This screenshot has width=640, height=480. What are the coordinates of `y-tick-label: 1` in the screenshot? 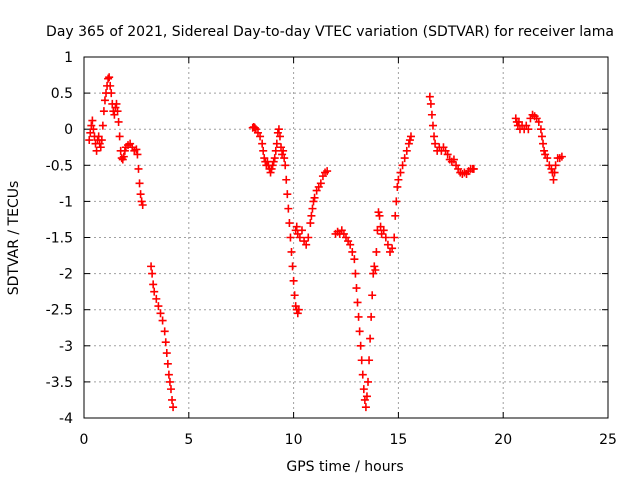 It's located at (68, 58).